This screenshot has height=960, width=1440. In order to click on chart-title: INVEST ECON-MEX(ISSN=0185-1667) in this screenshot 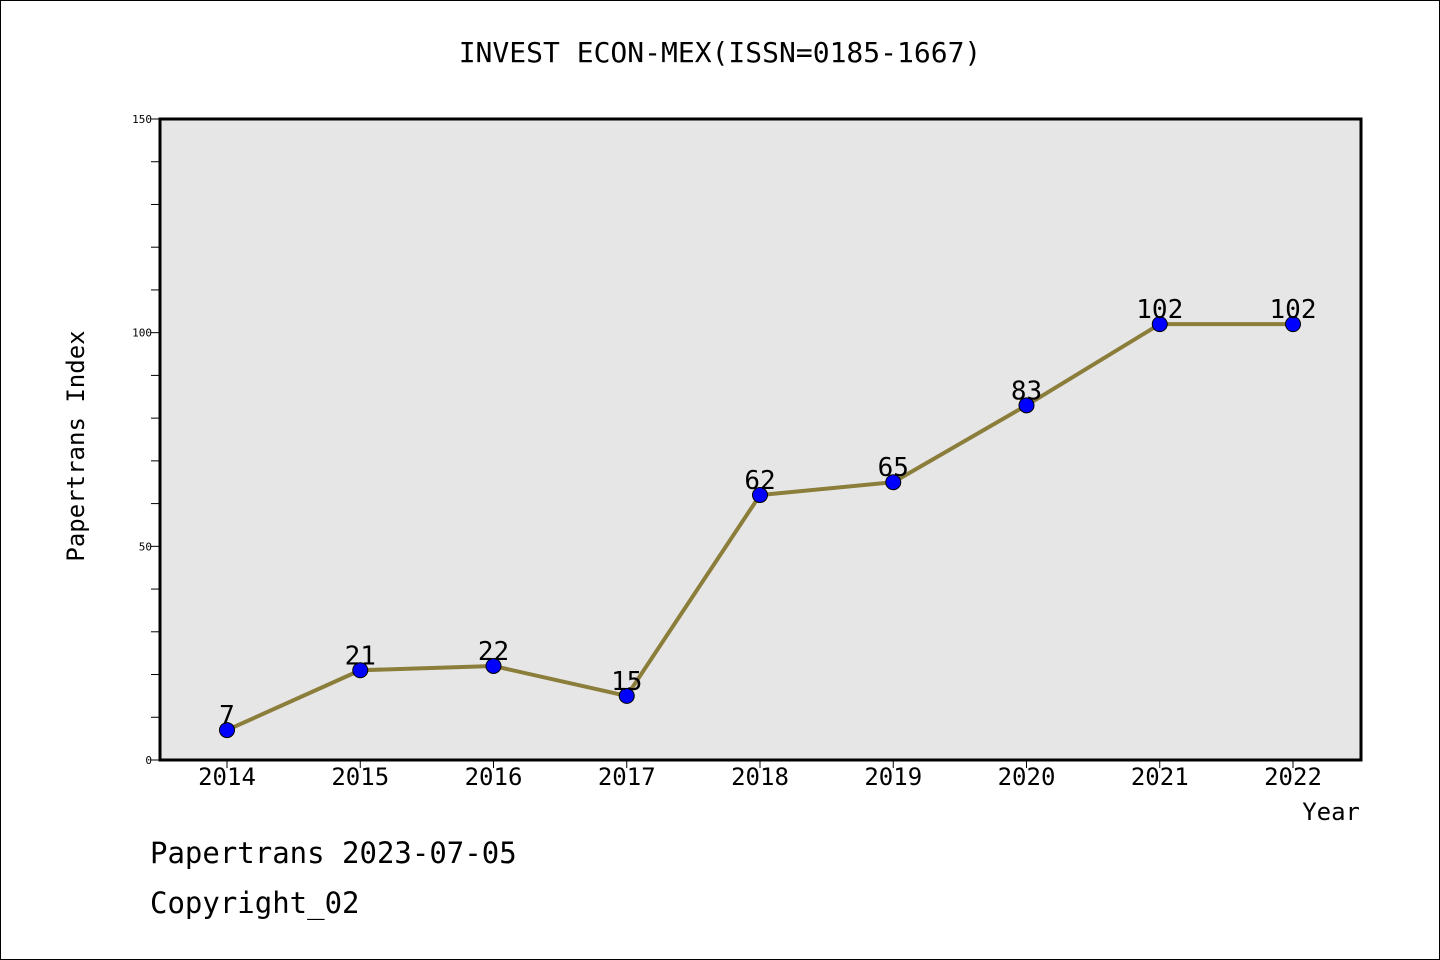, I will do `click(720, 52)`.